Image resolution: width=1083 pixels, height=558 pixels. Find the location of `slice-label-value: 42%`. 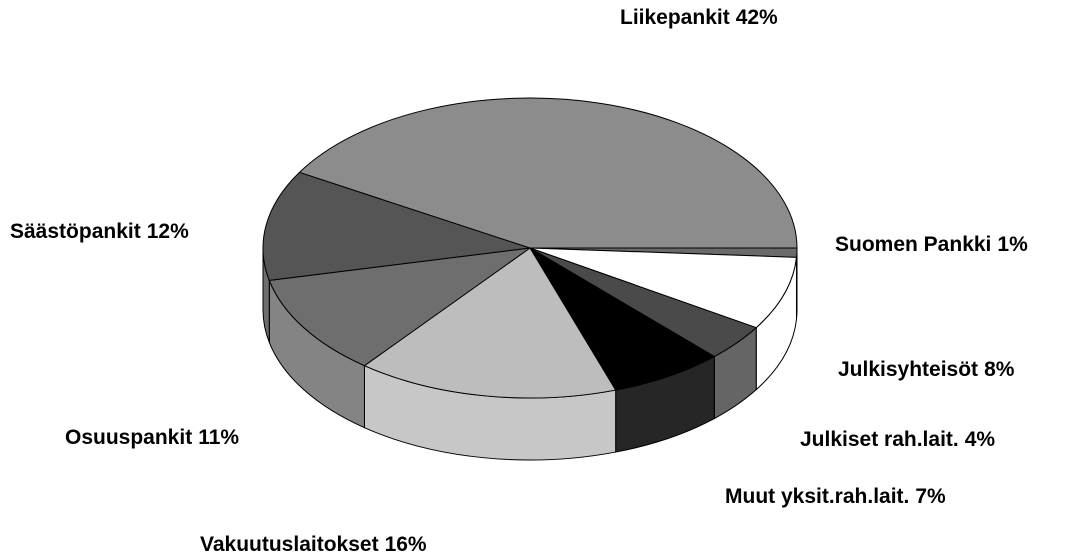

slice-label-value: 42% is located at coordinates (757, 17).